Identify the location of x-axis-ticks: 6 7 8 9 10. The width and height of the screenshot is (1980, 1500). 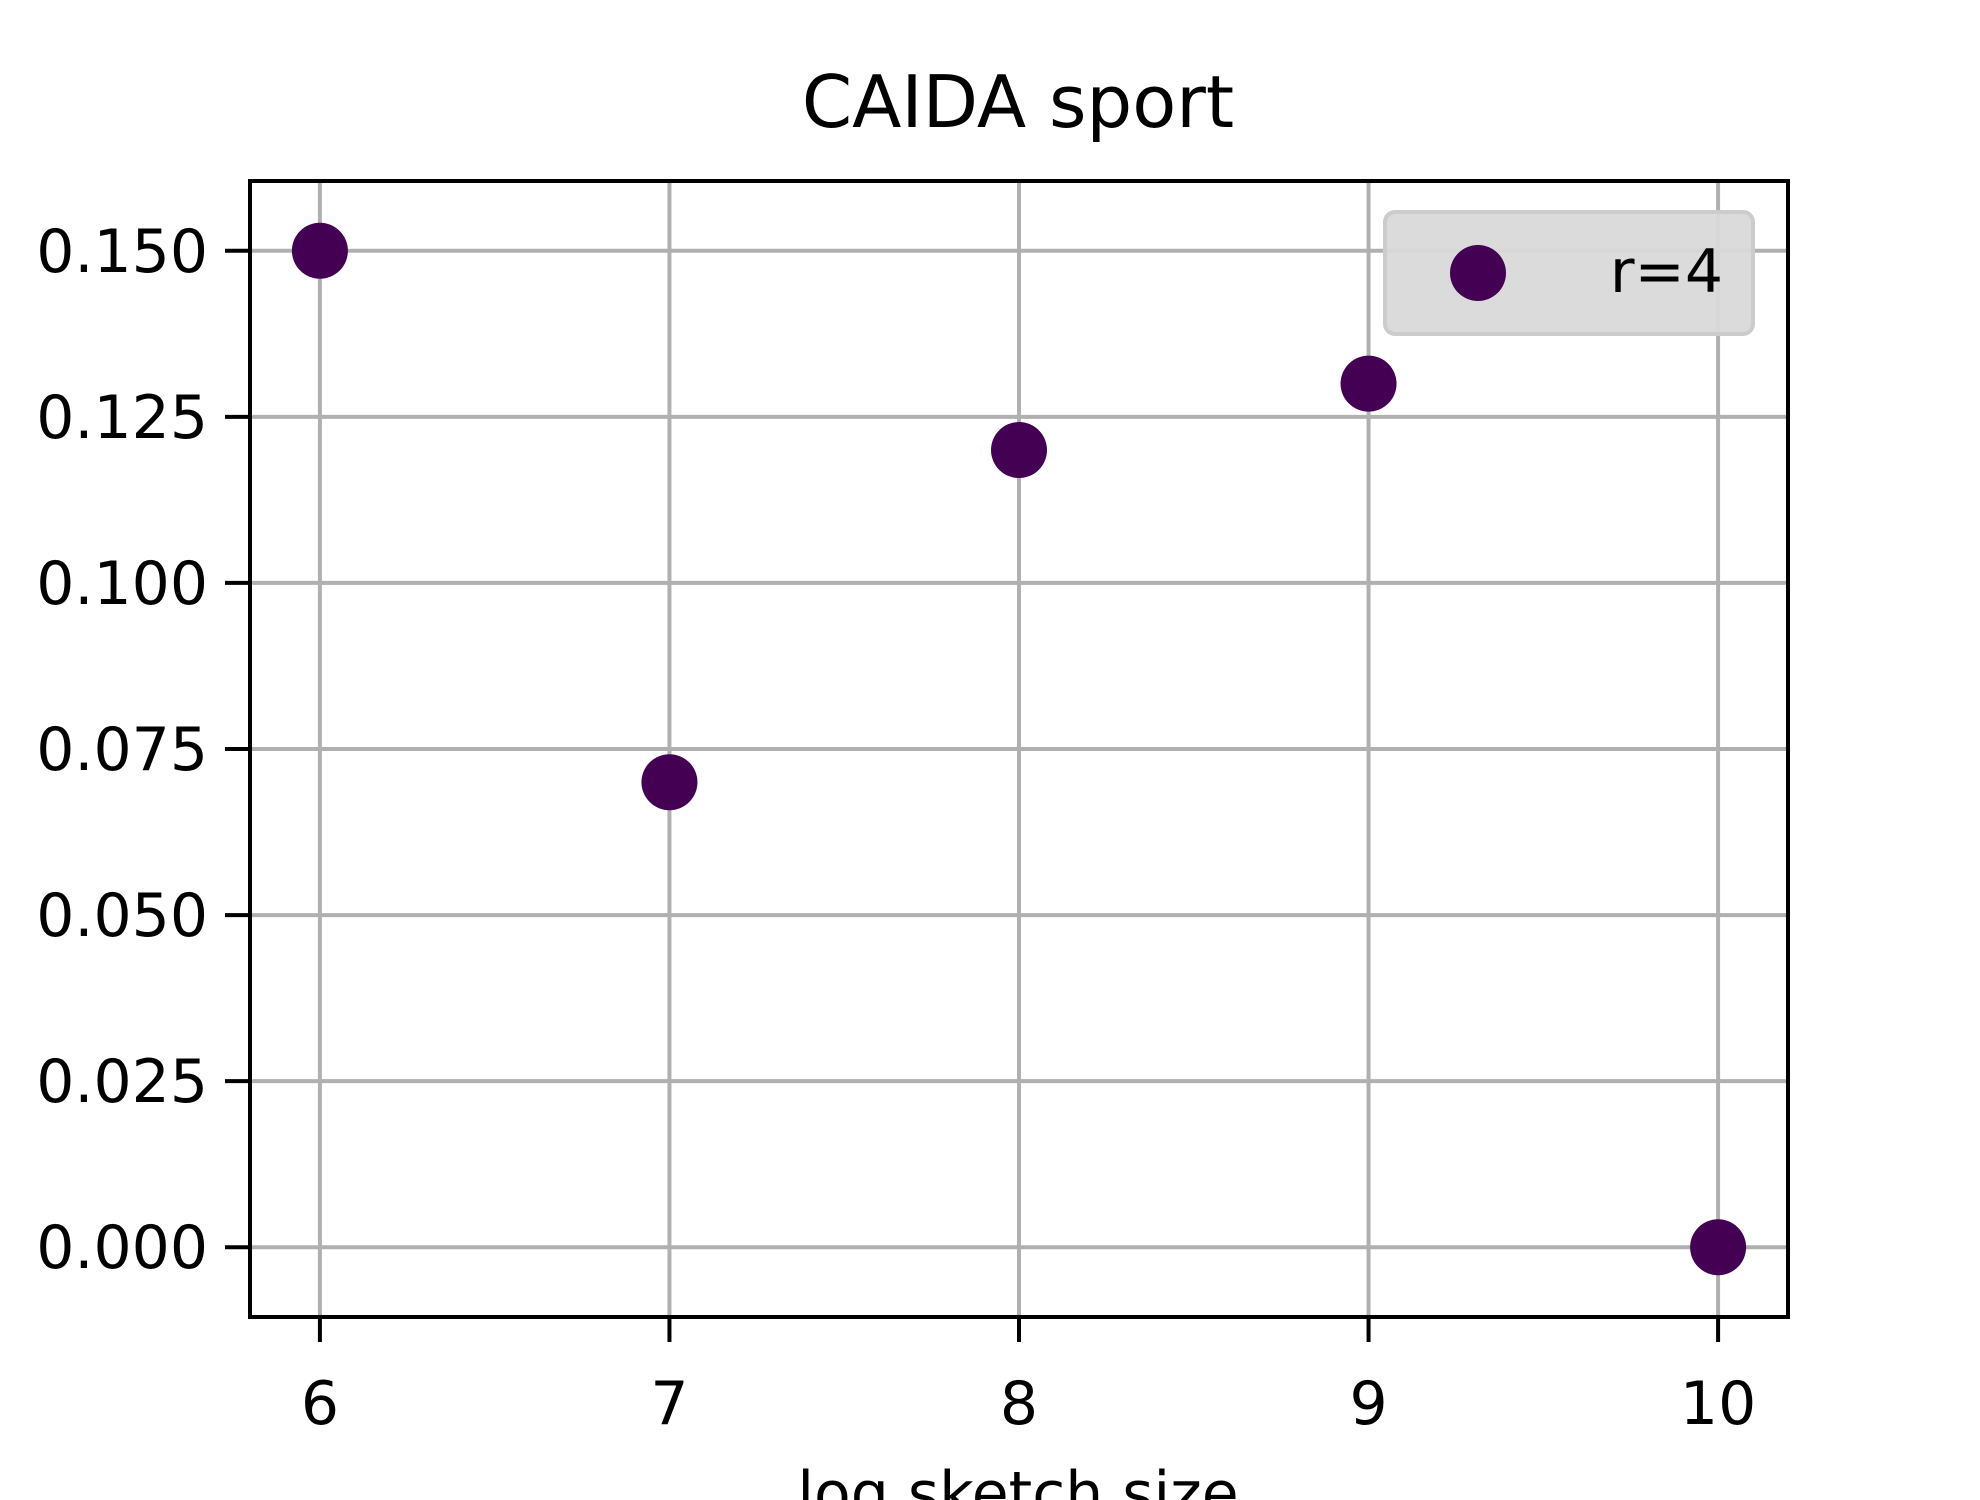
(1028, 1378).